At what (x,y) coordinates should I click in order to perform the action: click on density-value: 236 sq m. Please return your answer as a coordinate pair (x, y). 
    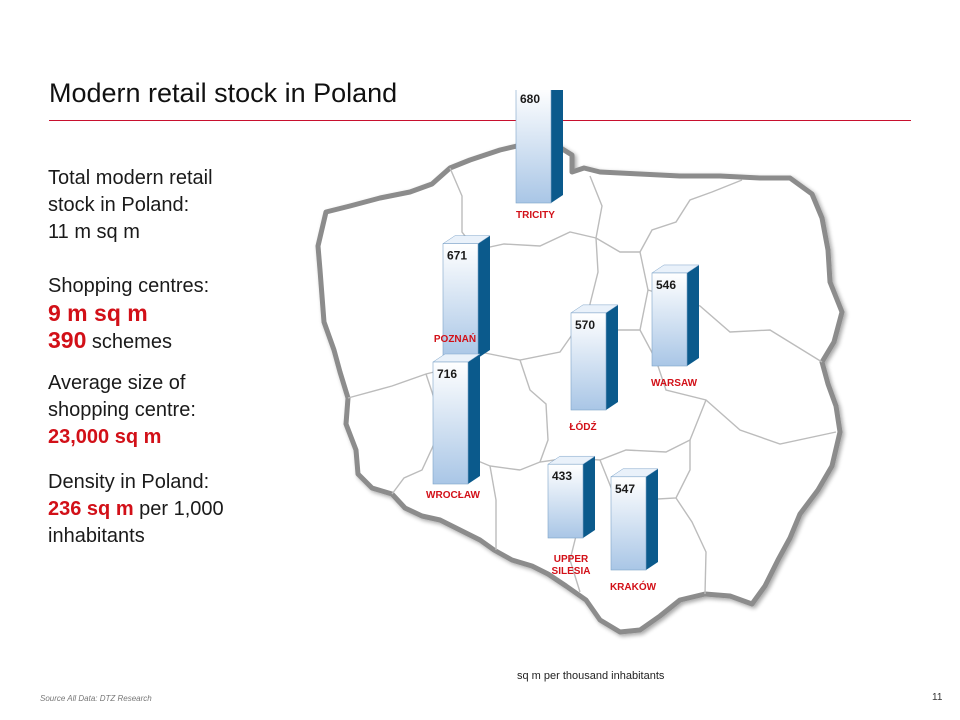
    Looking at the image, I should click on (91, 509).